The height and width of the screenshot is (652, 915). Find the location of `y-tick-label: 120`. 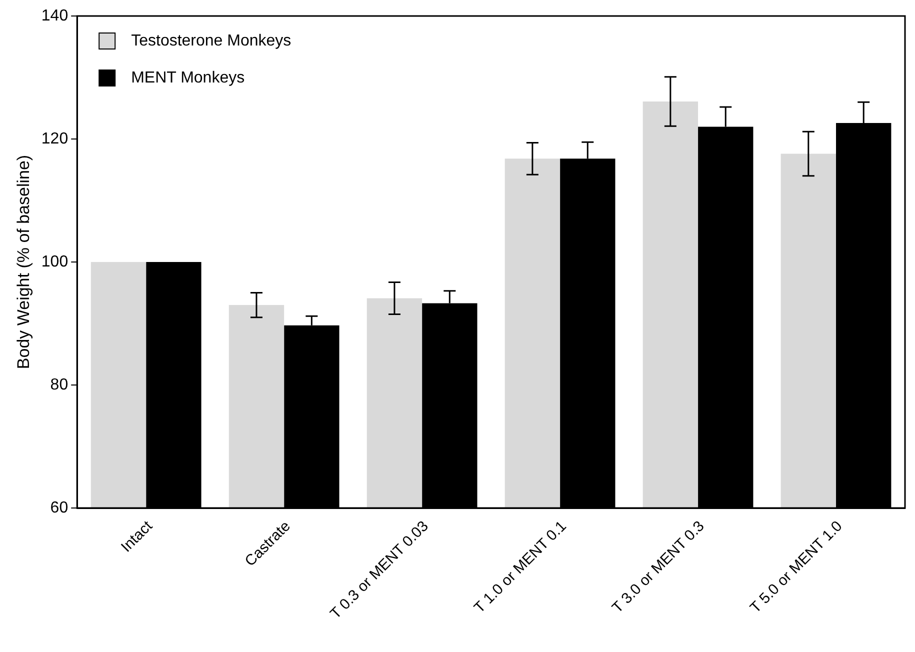

y-tick-label: 120 is located at coordinates (54, 139).